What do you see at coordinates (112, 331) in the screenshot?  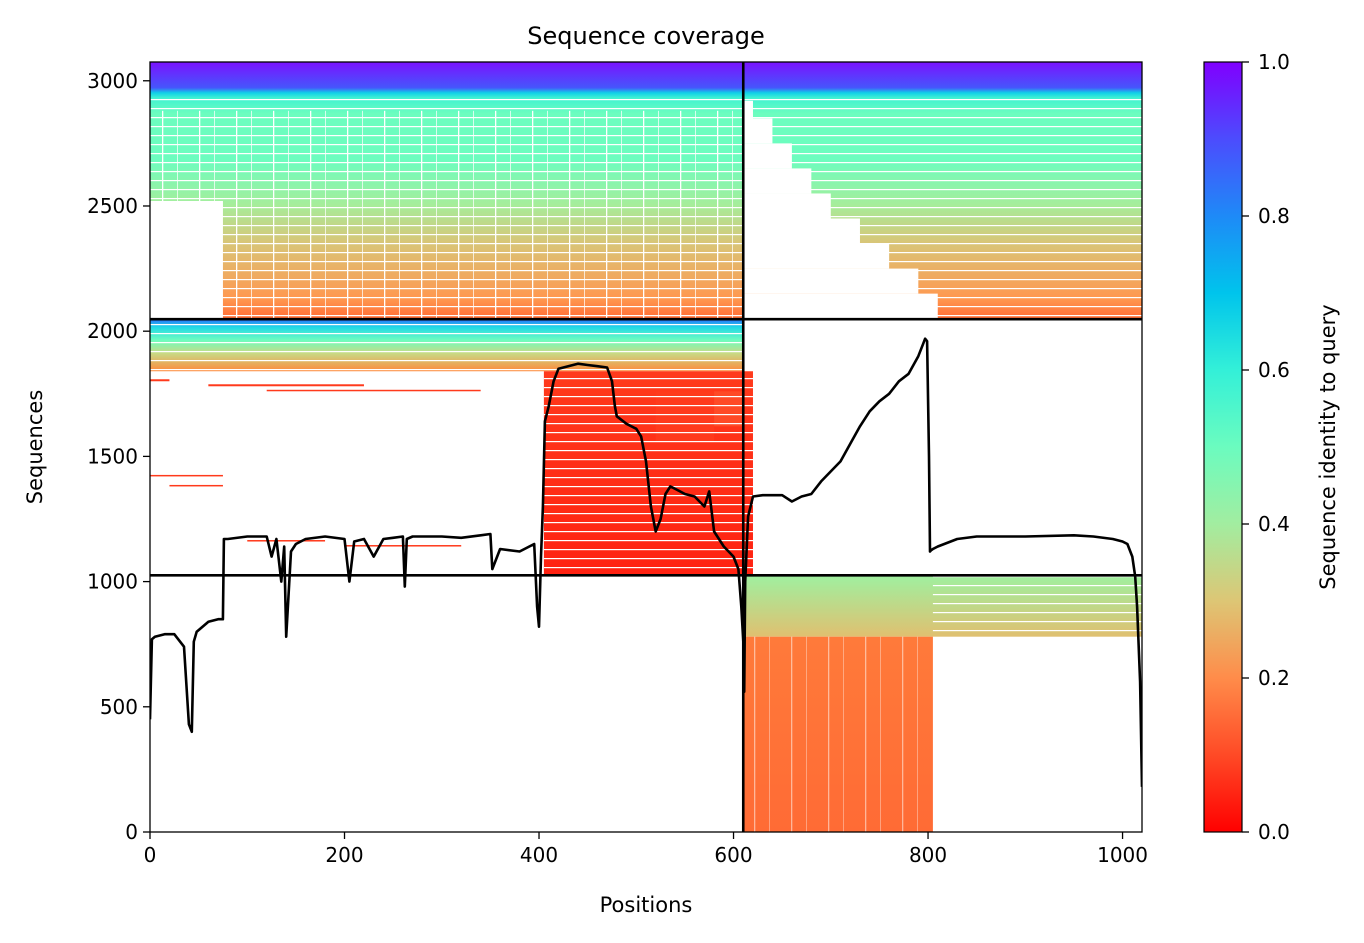 I see `y-tick-label-4: 2000` at bounding box center [112, 331].